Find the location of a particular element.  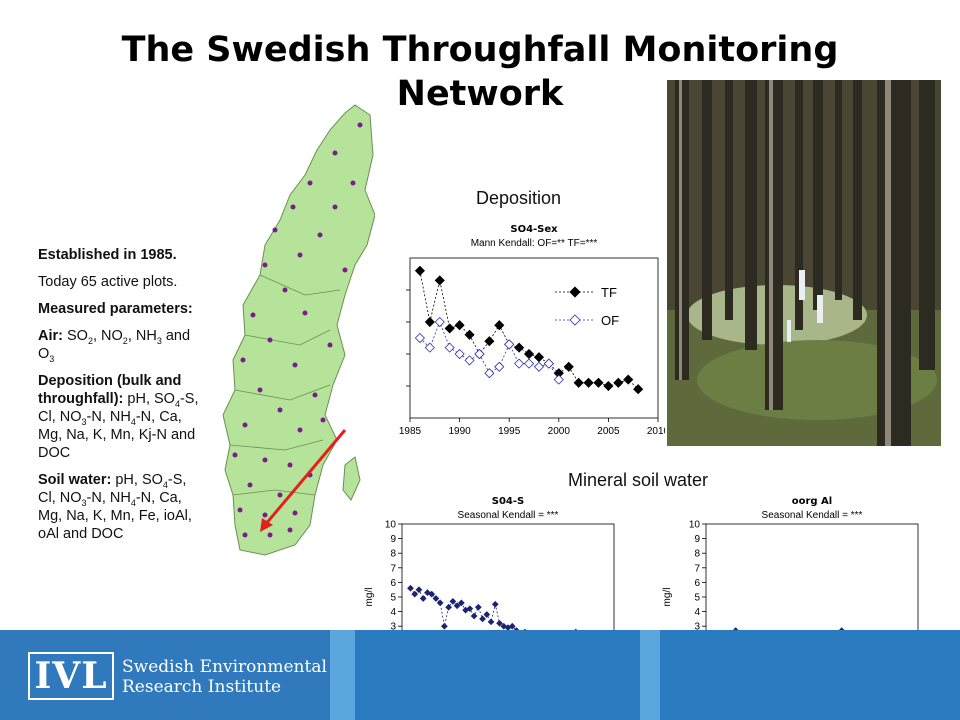

x-tick-label: 2010 is located at coordinates (656, 431).